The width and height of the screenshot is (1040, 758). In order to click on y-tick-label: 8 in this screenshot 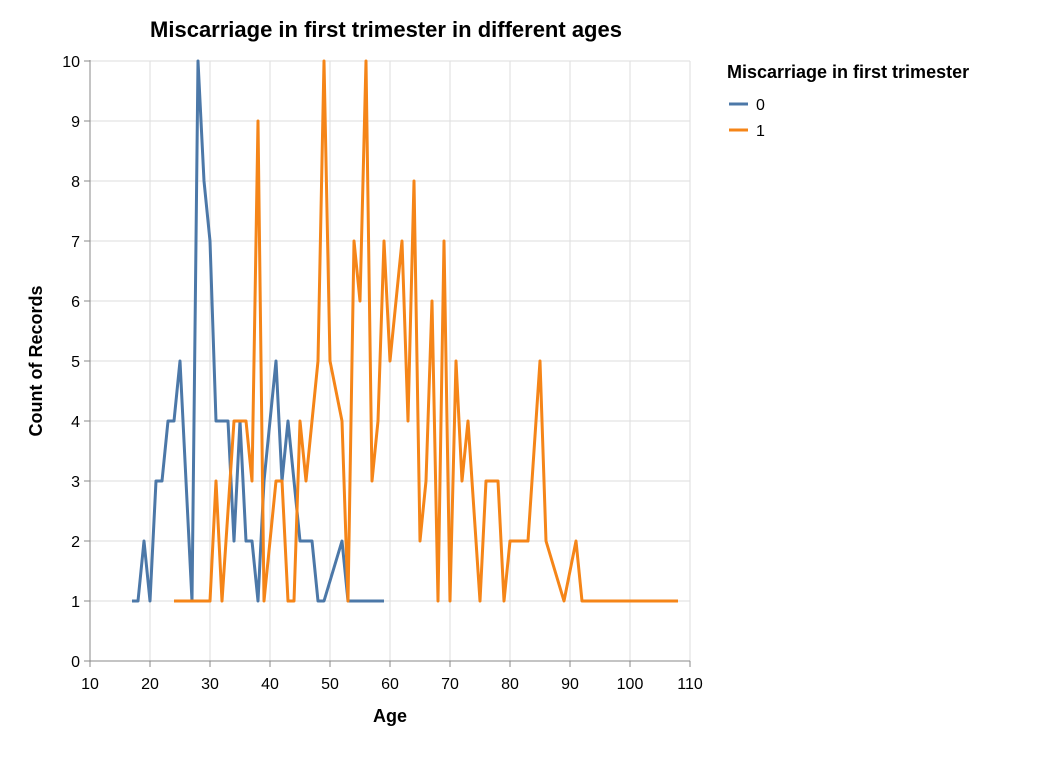, I will do `click(75, 182)`.